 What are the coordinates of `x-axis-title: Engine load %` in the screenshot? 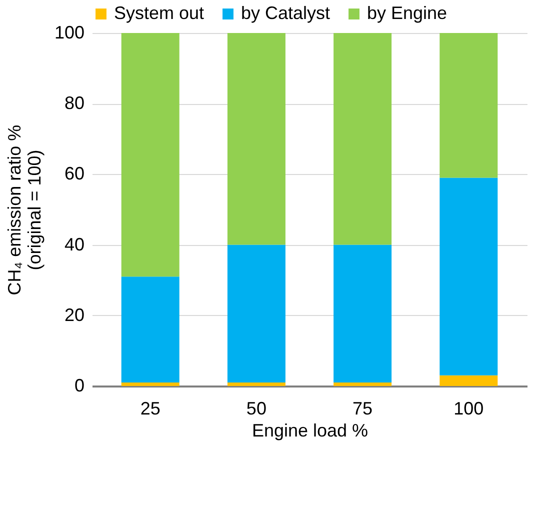 It's located at (310, 430).